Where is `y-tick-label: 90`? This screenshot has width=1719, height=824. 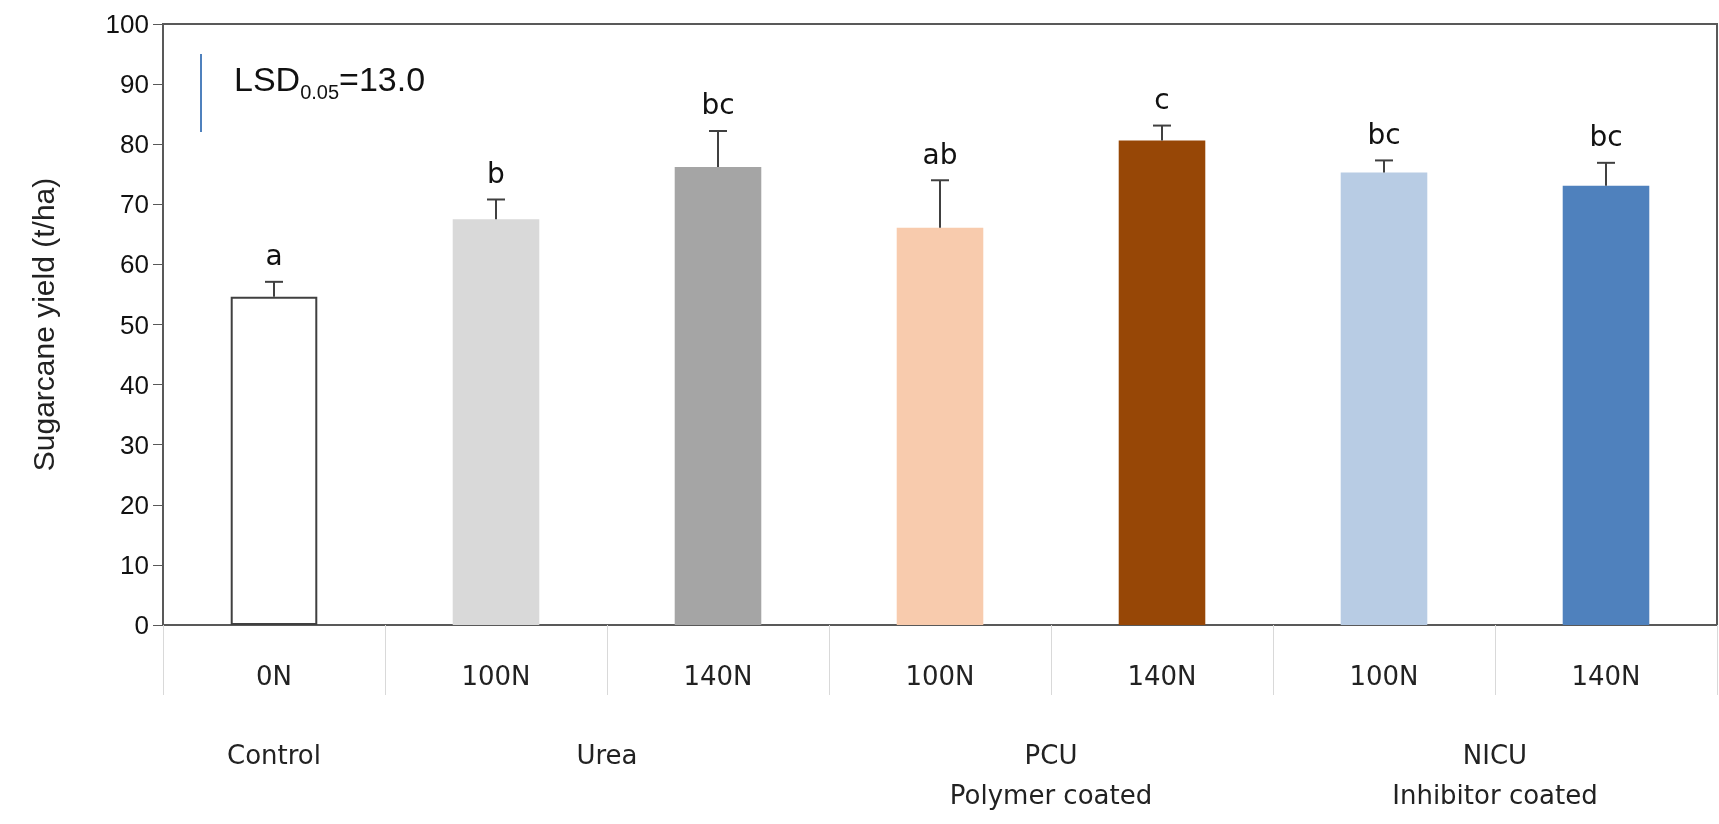 y-tick-label: 90 is located at coordinates (134, 84).